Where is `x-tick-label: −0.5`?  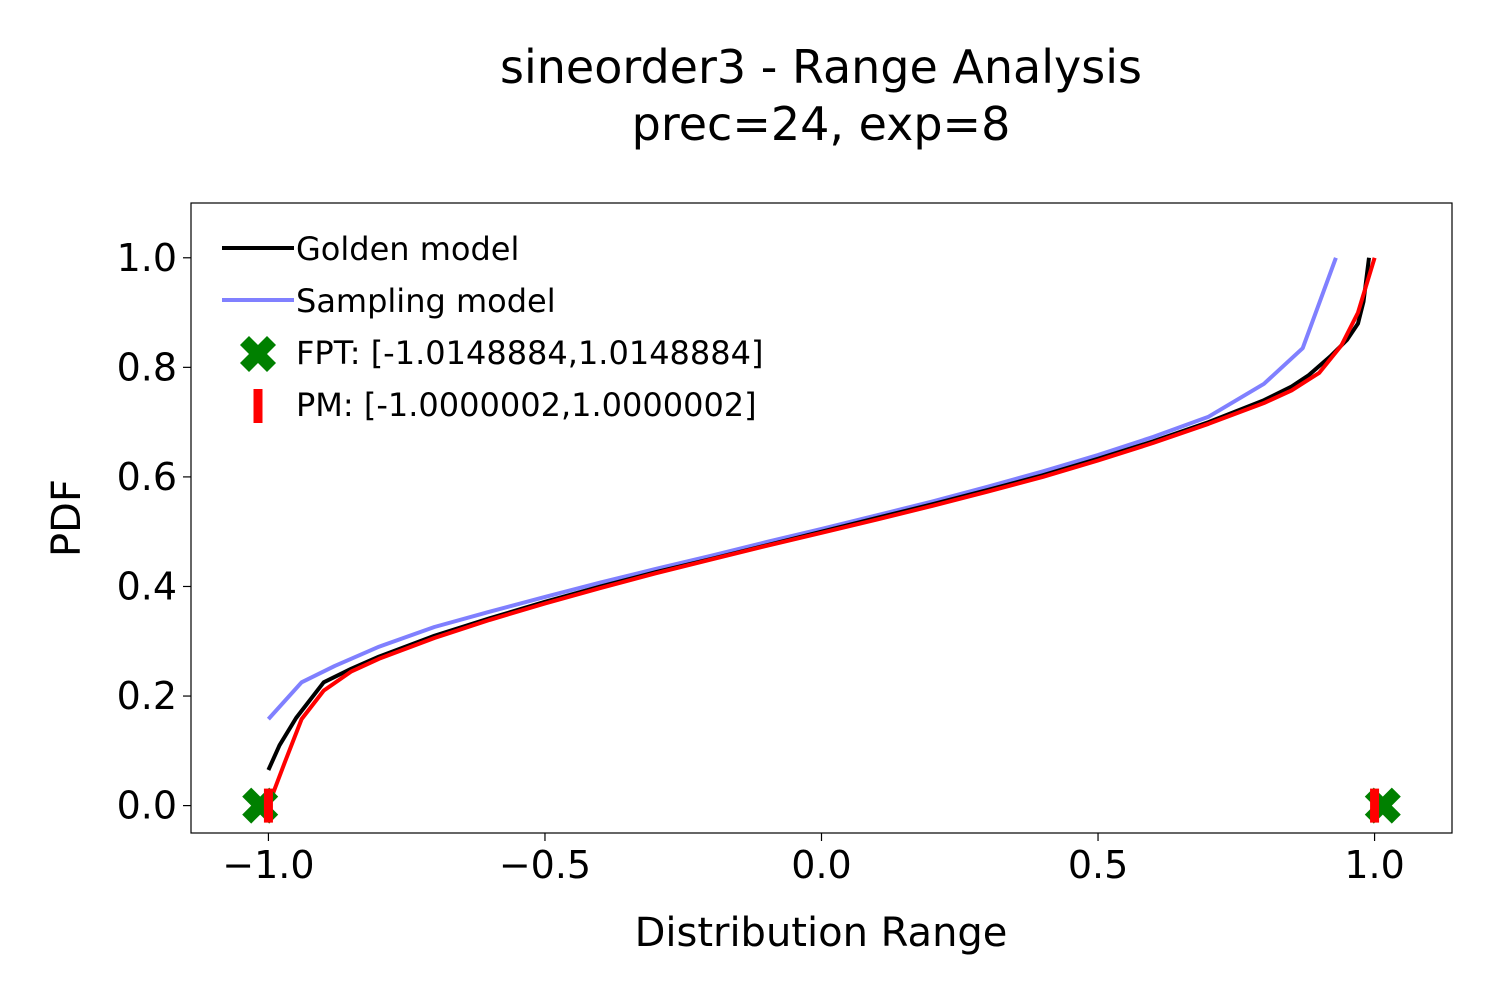
x-tick-label: −0.5 is located at coordinates (545, 865).